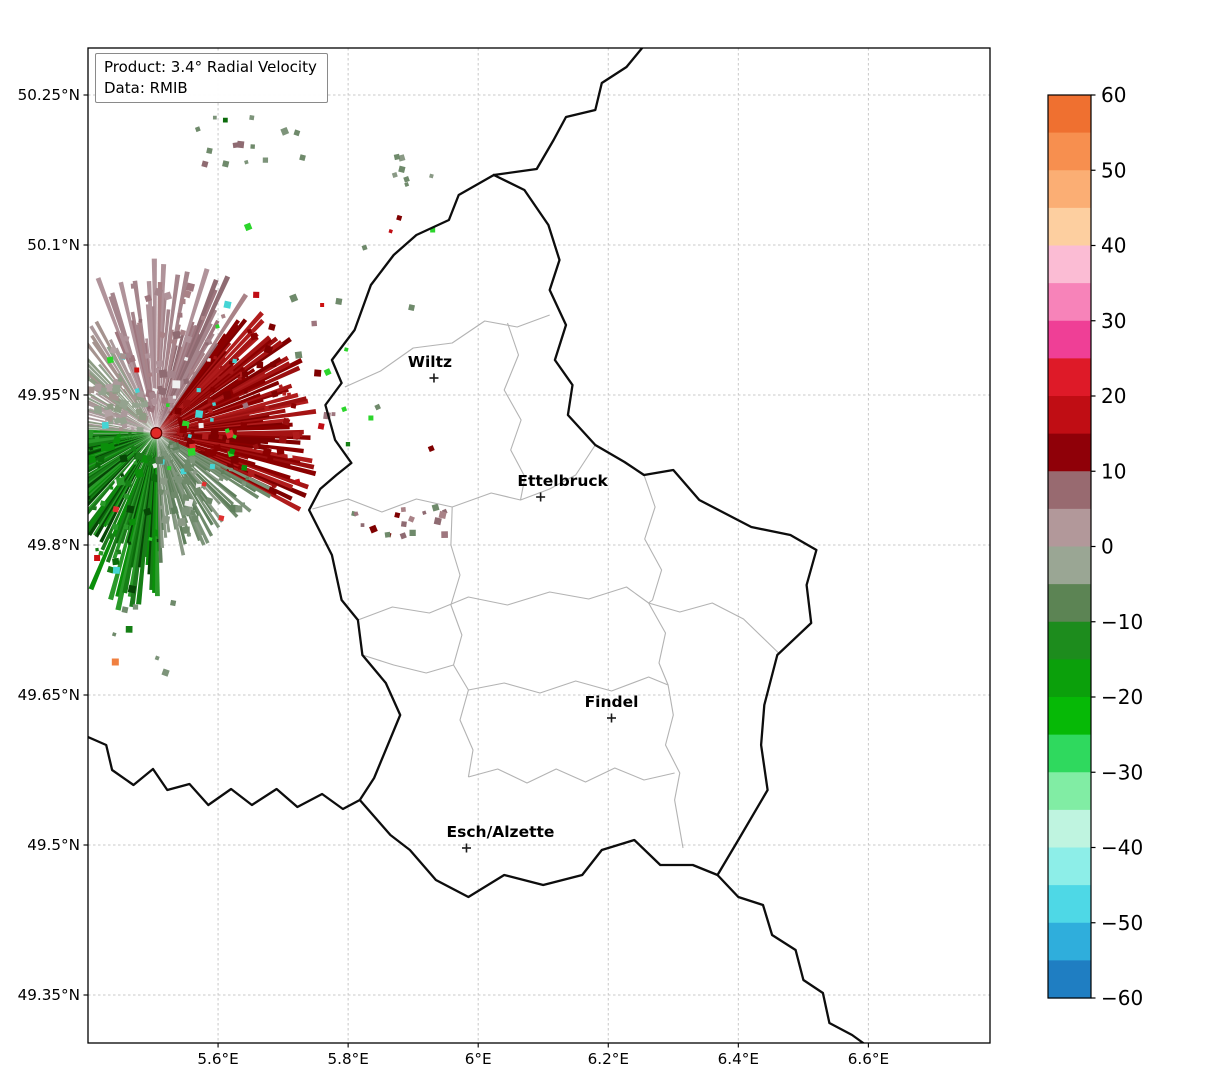 This screenshot has height=1081, width=1207. Describe the element at coordinates (156, 433) in the screenshot. I see `radar-site-marker` at that location.